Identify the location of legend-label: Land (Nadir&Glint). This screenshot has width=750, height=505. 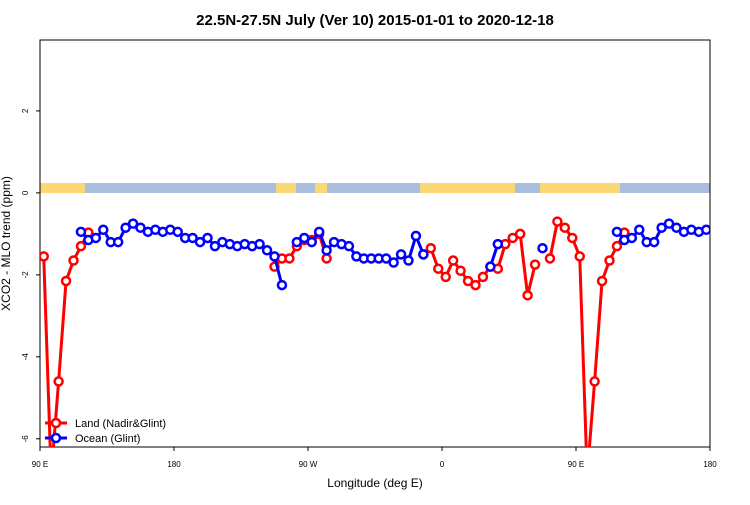
(120, 424).